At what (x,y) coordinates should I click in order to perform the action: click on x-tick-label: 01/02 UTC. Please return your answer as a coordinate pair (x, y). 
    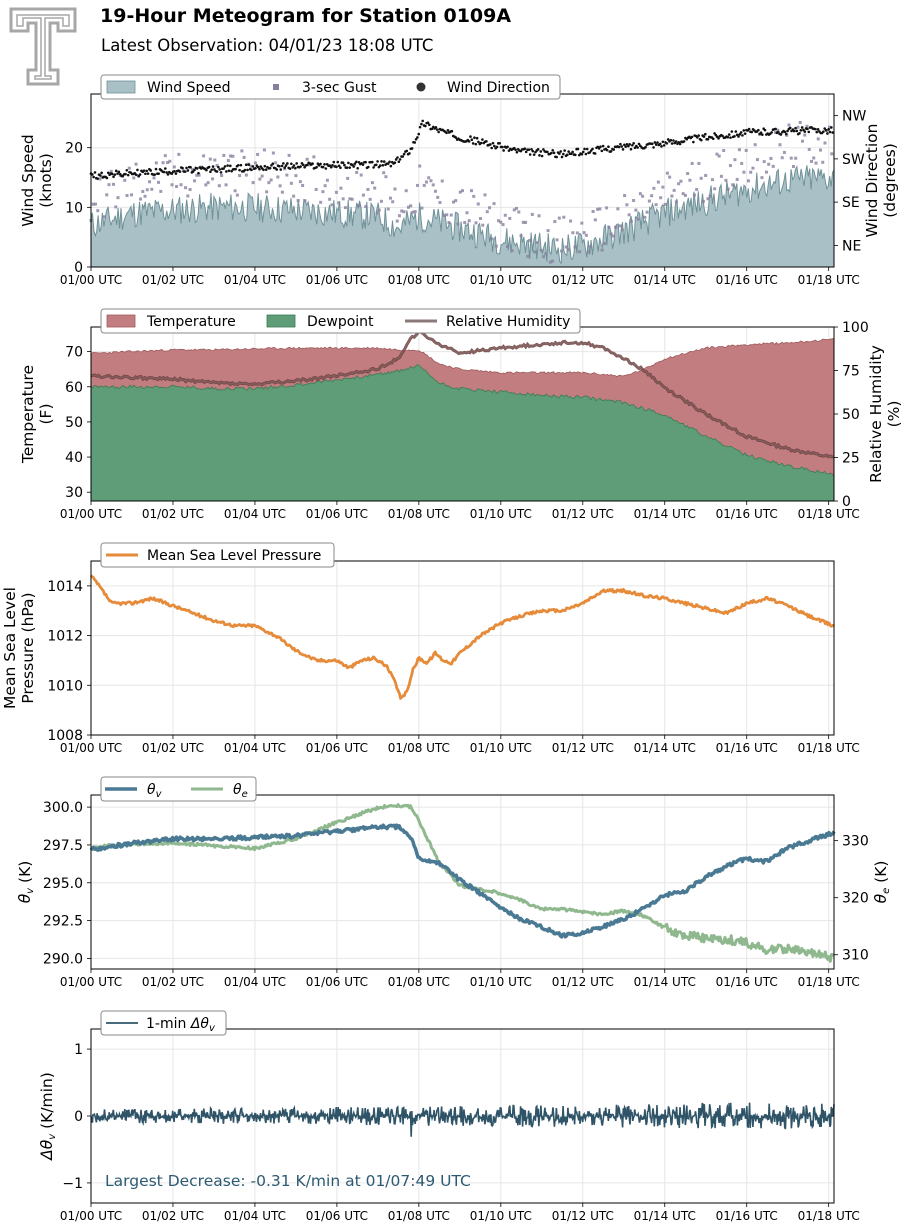
    Looking at the image, I should click on (173, 748).